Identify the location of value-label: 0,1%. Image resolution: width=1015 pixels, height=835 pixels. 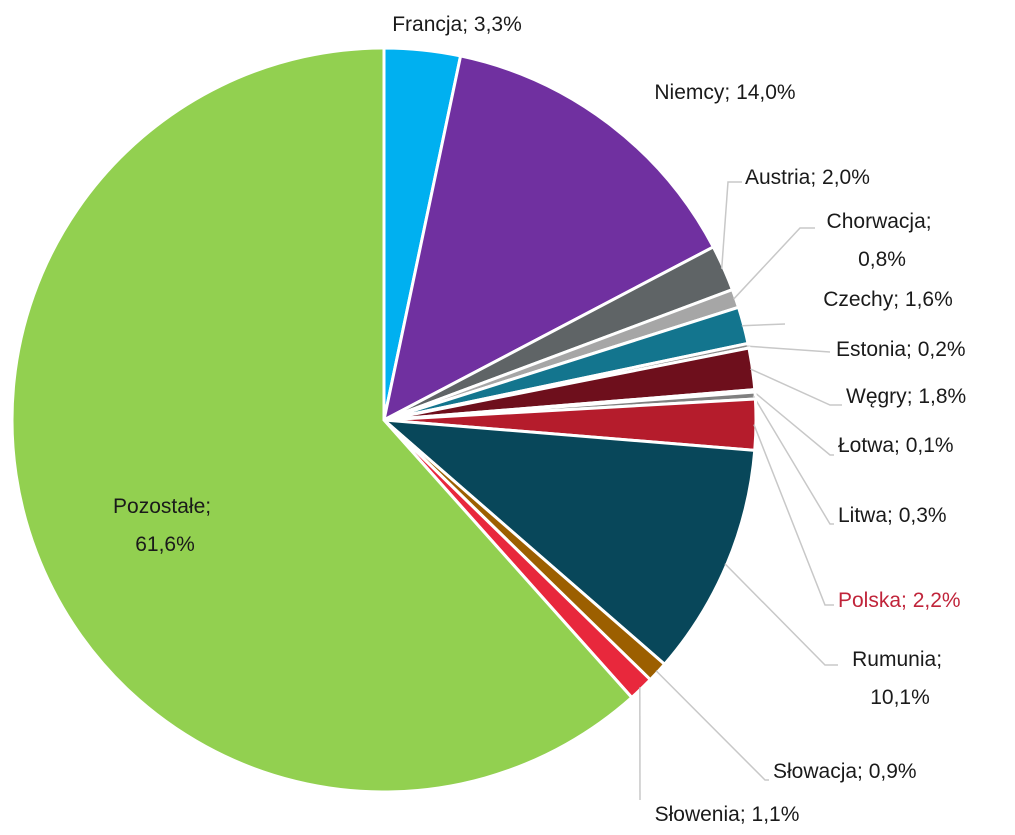
(930, 445).